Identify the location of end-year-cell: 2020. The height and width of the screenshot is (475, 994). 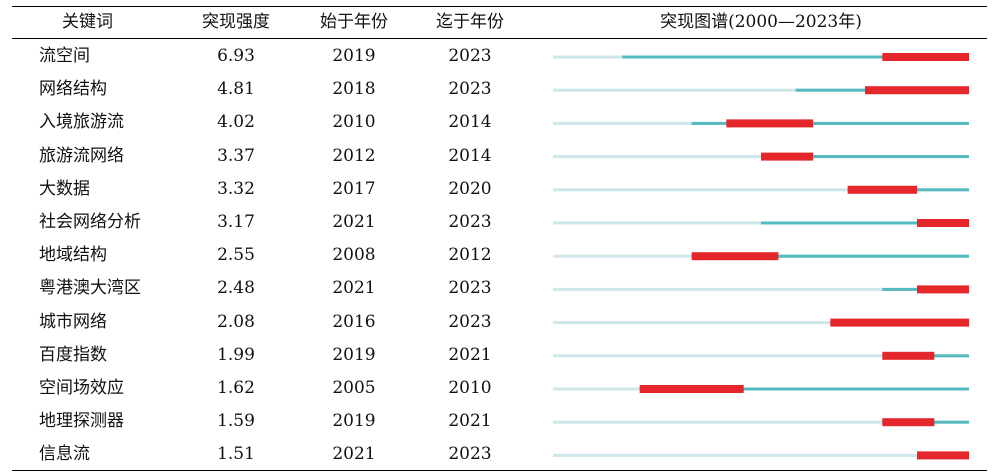
(470, 188).